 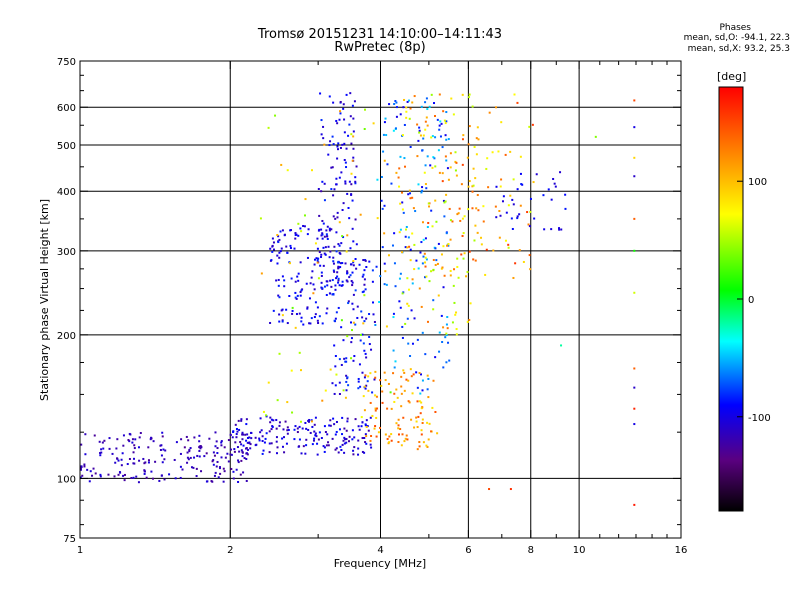 What do you see at coordinates (66, 146) in the screenshot?
I see `y-tick-label: 500` at bounding box center [66, 146].